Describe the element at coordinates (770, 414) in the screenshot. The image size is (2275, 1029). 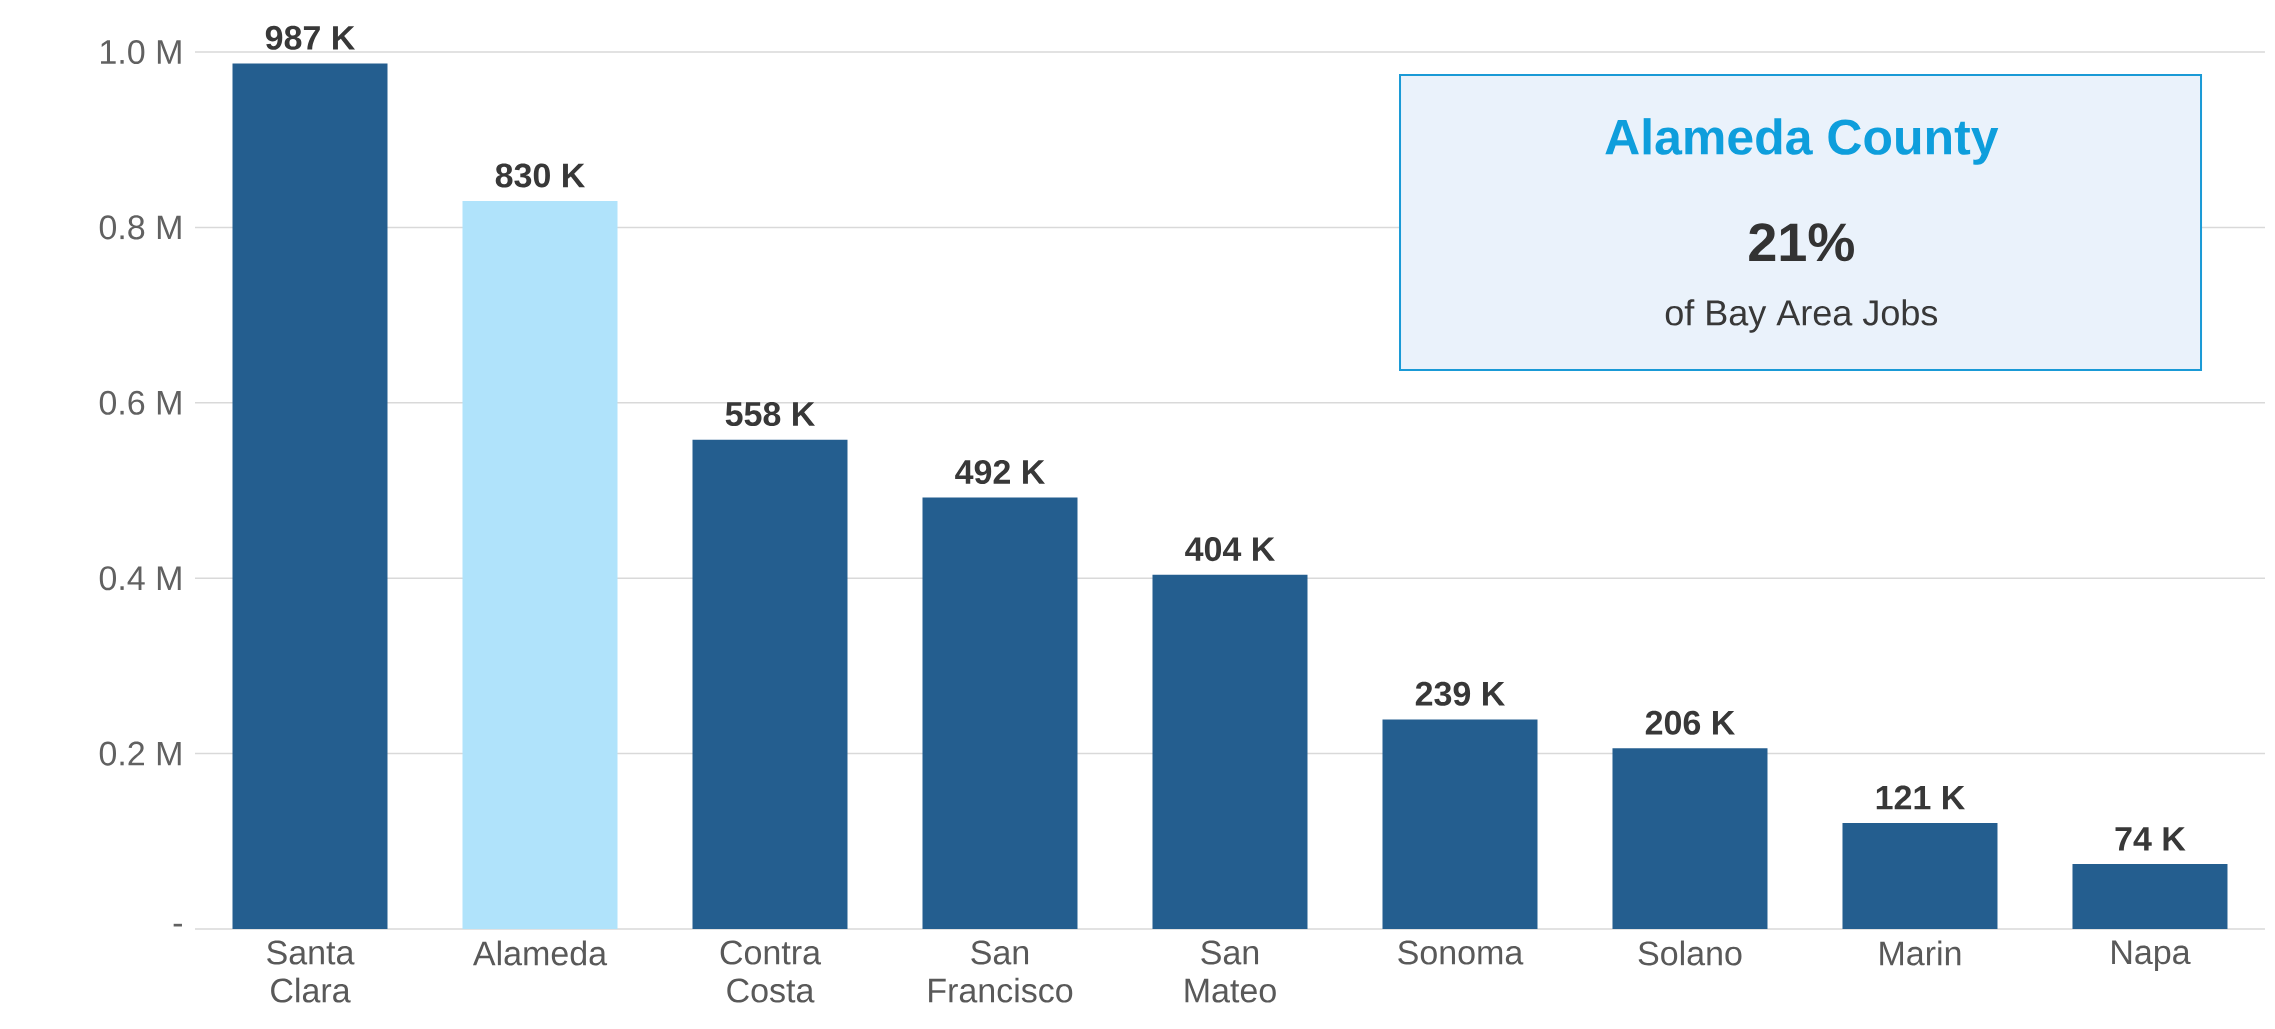
I see `data-label: 558 K` at that location.